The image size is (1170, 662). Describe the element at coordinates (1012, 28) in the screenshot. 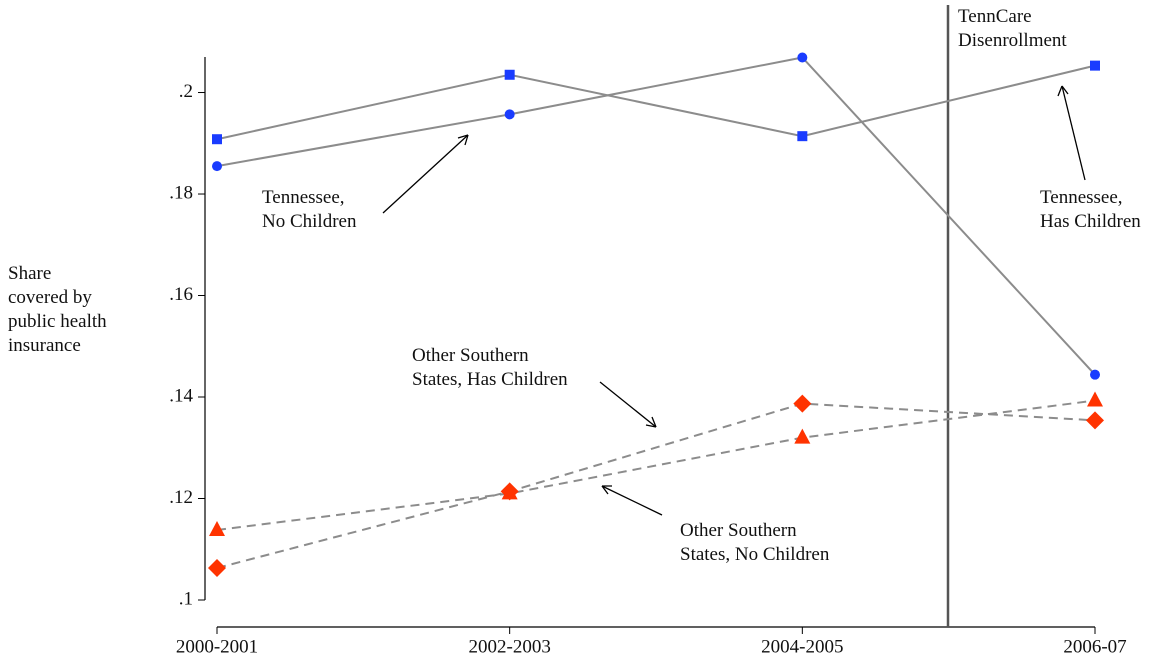

I see `event-label: TennCare Disenrollment` at that location.